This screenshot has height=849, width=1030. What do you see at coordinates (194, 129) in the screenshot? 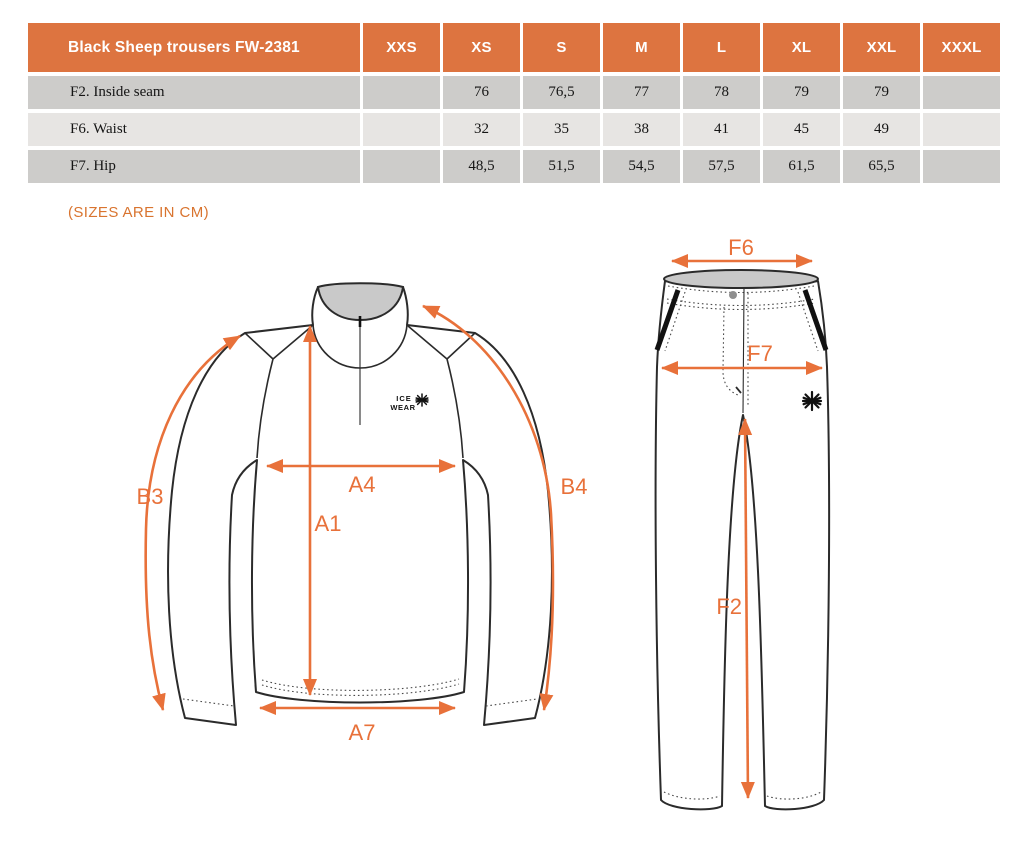
I see `row-label: F6. Waist` at bounding box center [194, 129].